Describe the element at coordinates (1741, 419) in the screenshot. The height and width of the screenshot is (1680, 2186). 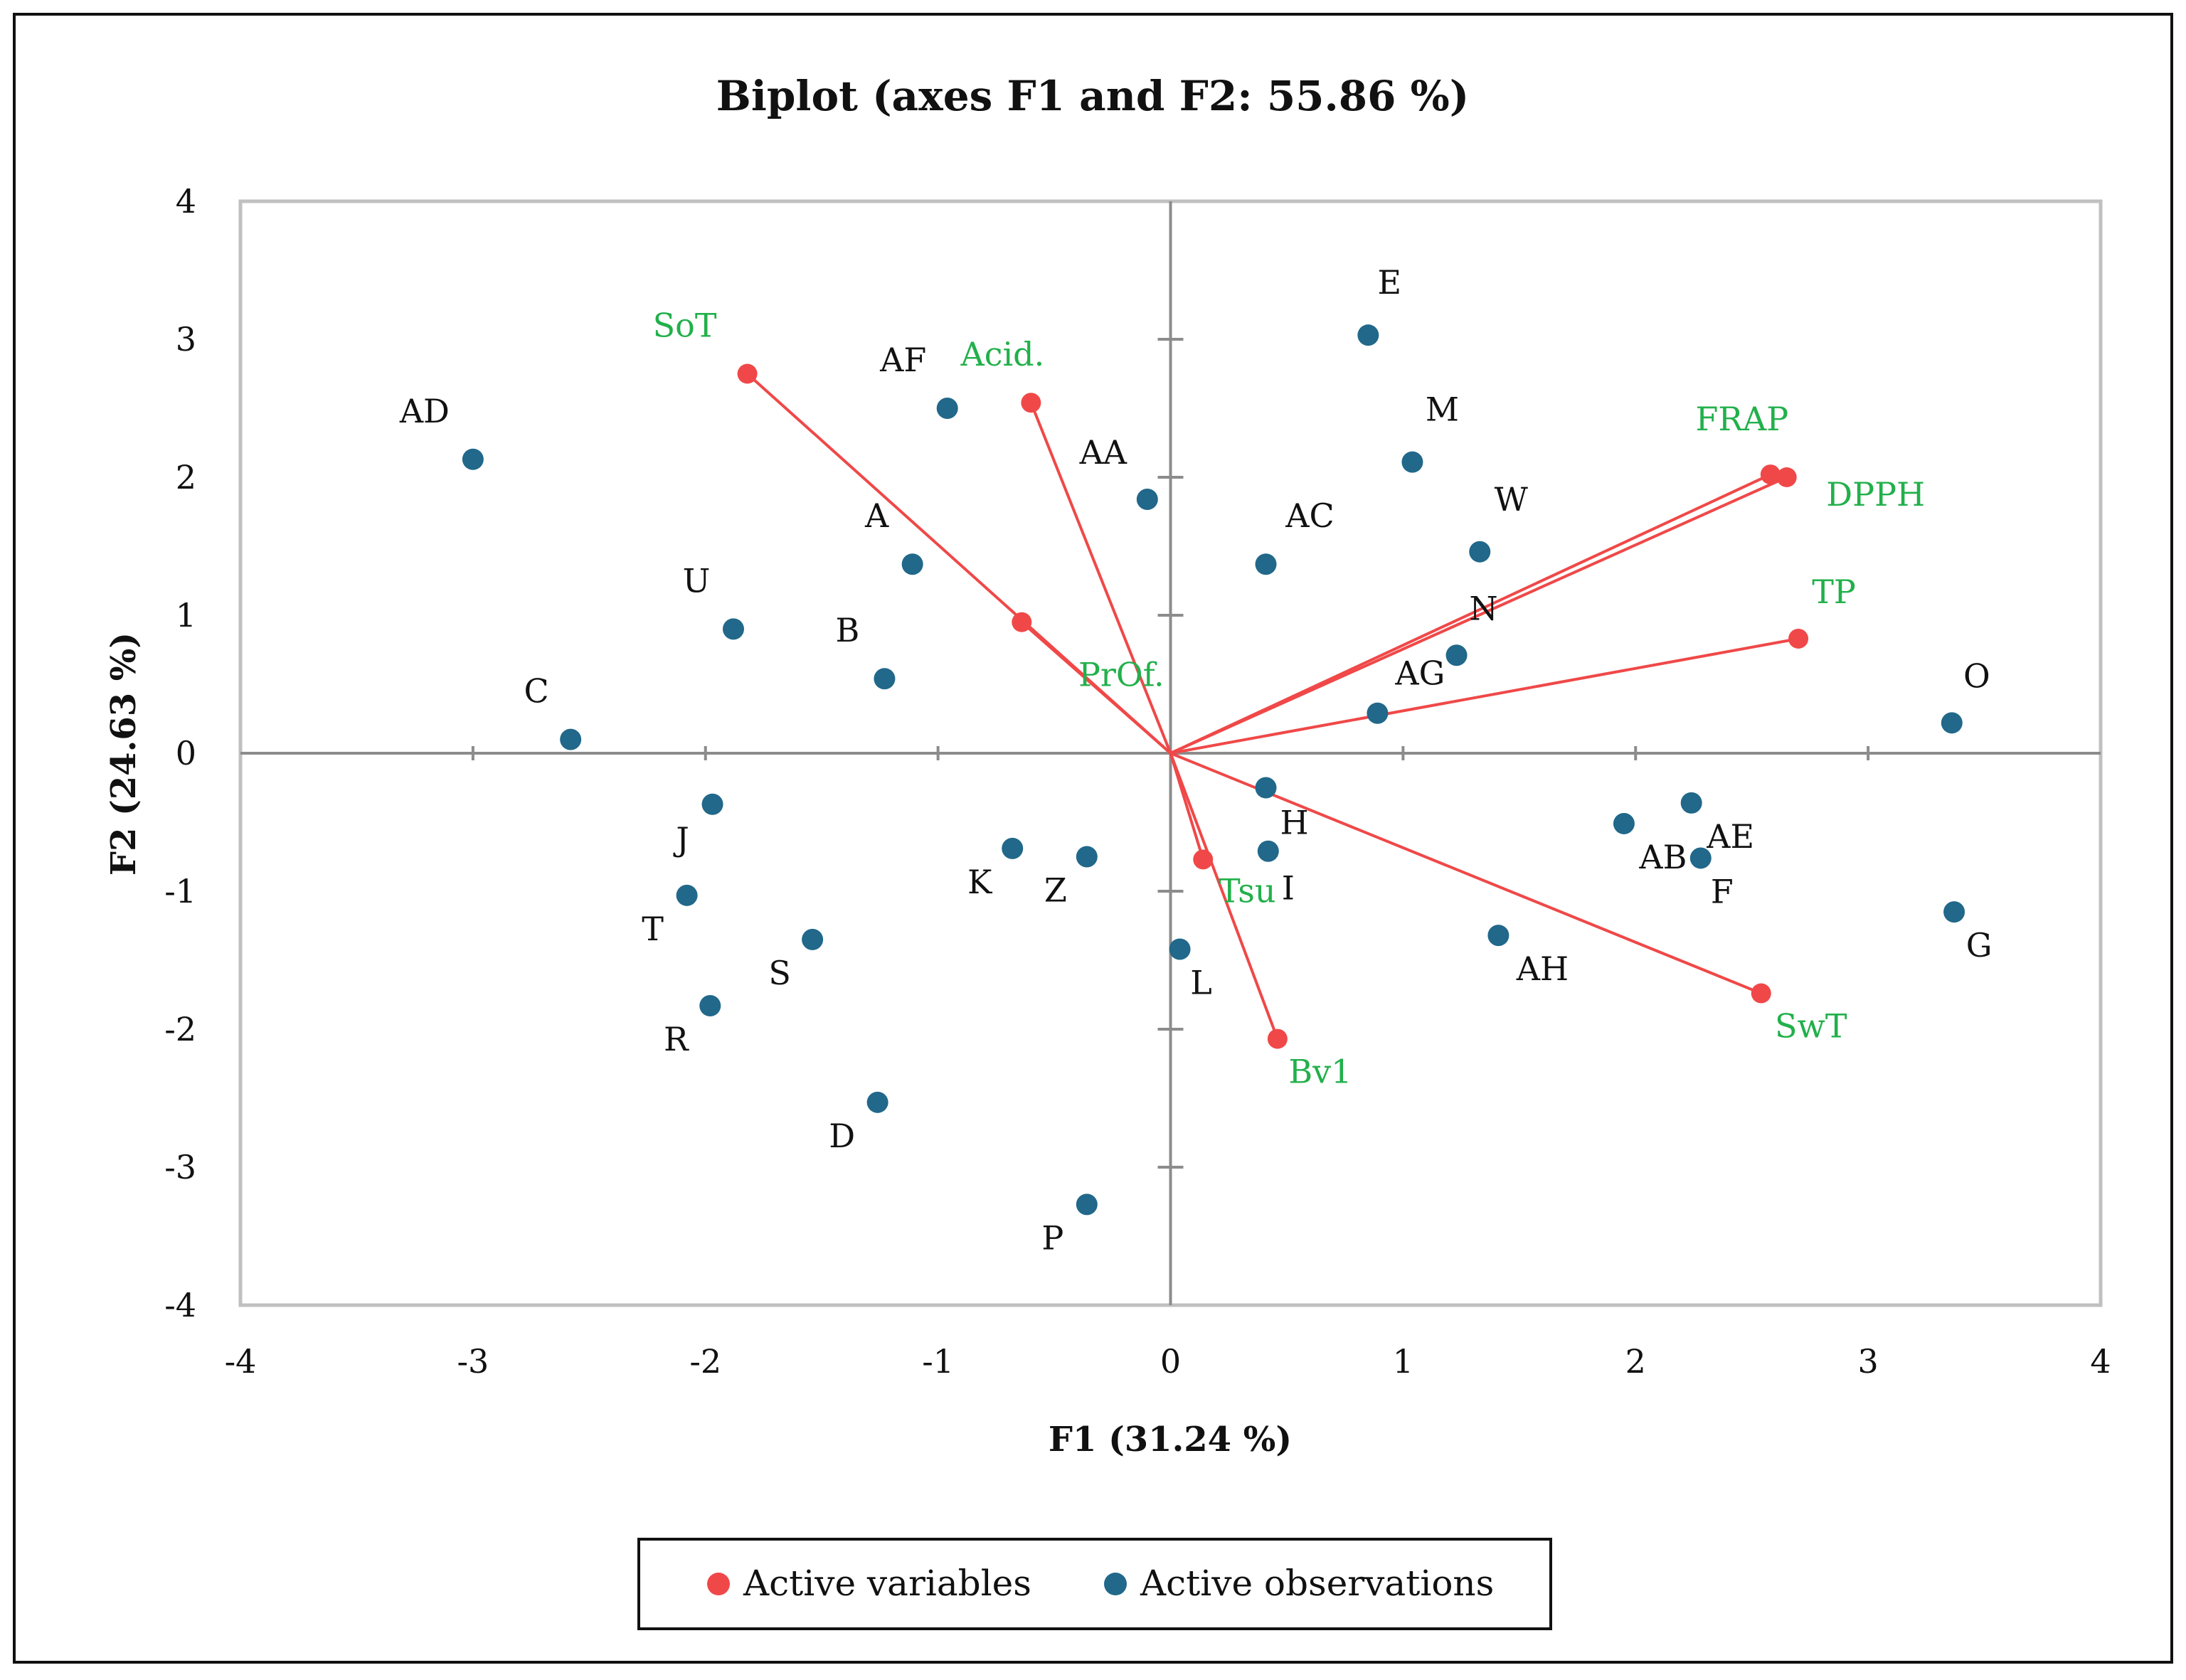
I see `variable-label-frap: FRAP` at that location.